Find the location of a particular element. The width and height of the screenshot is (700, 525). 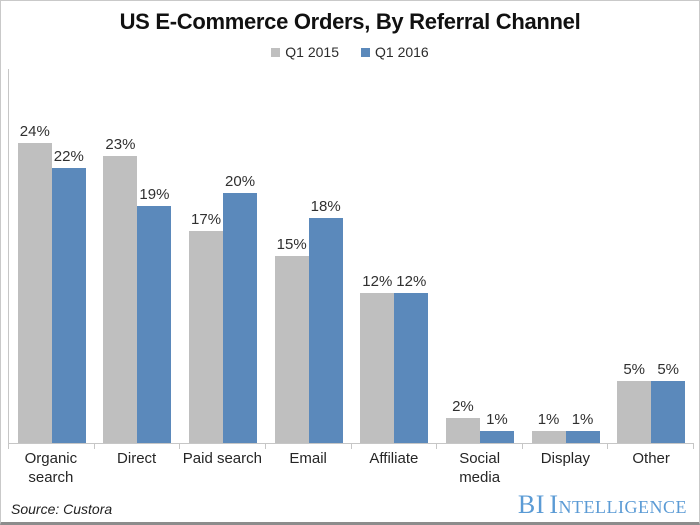

bar-q1-2015-other is located at coordinates (634, 411).